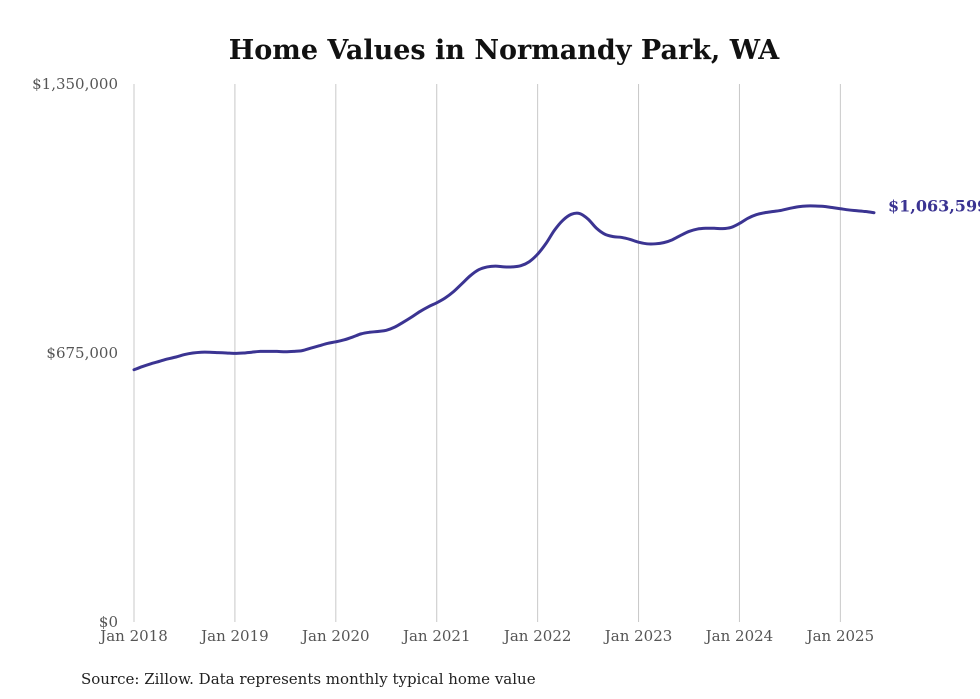 The height and width of the screenshot is (699, 980). What do you see at coordinates (234, 636) in the screenshot?
I see `x-tick-label: Jan 2019` at bounding box center [234, 636].